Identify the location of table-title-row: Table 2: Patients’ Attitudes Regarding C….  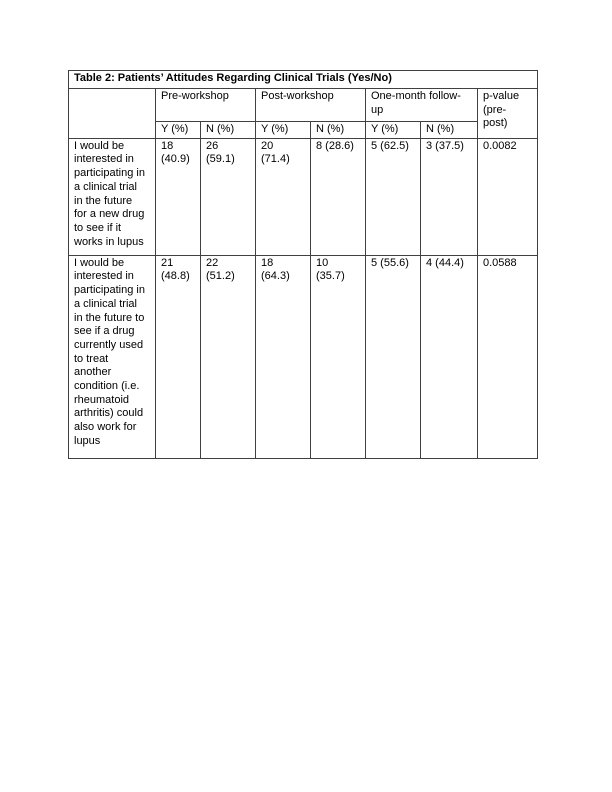
(303, 79).